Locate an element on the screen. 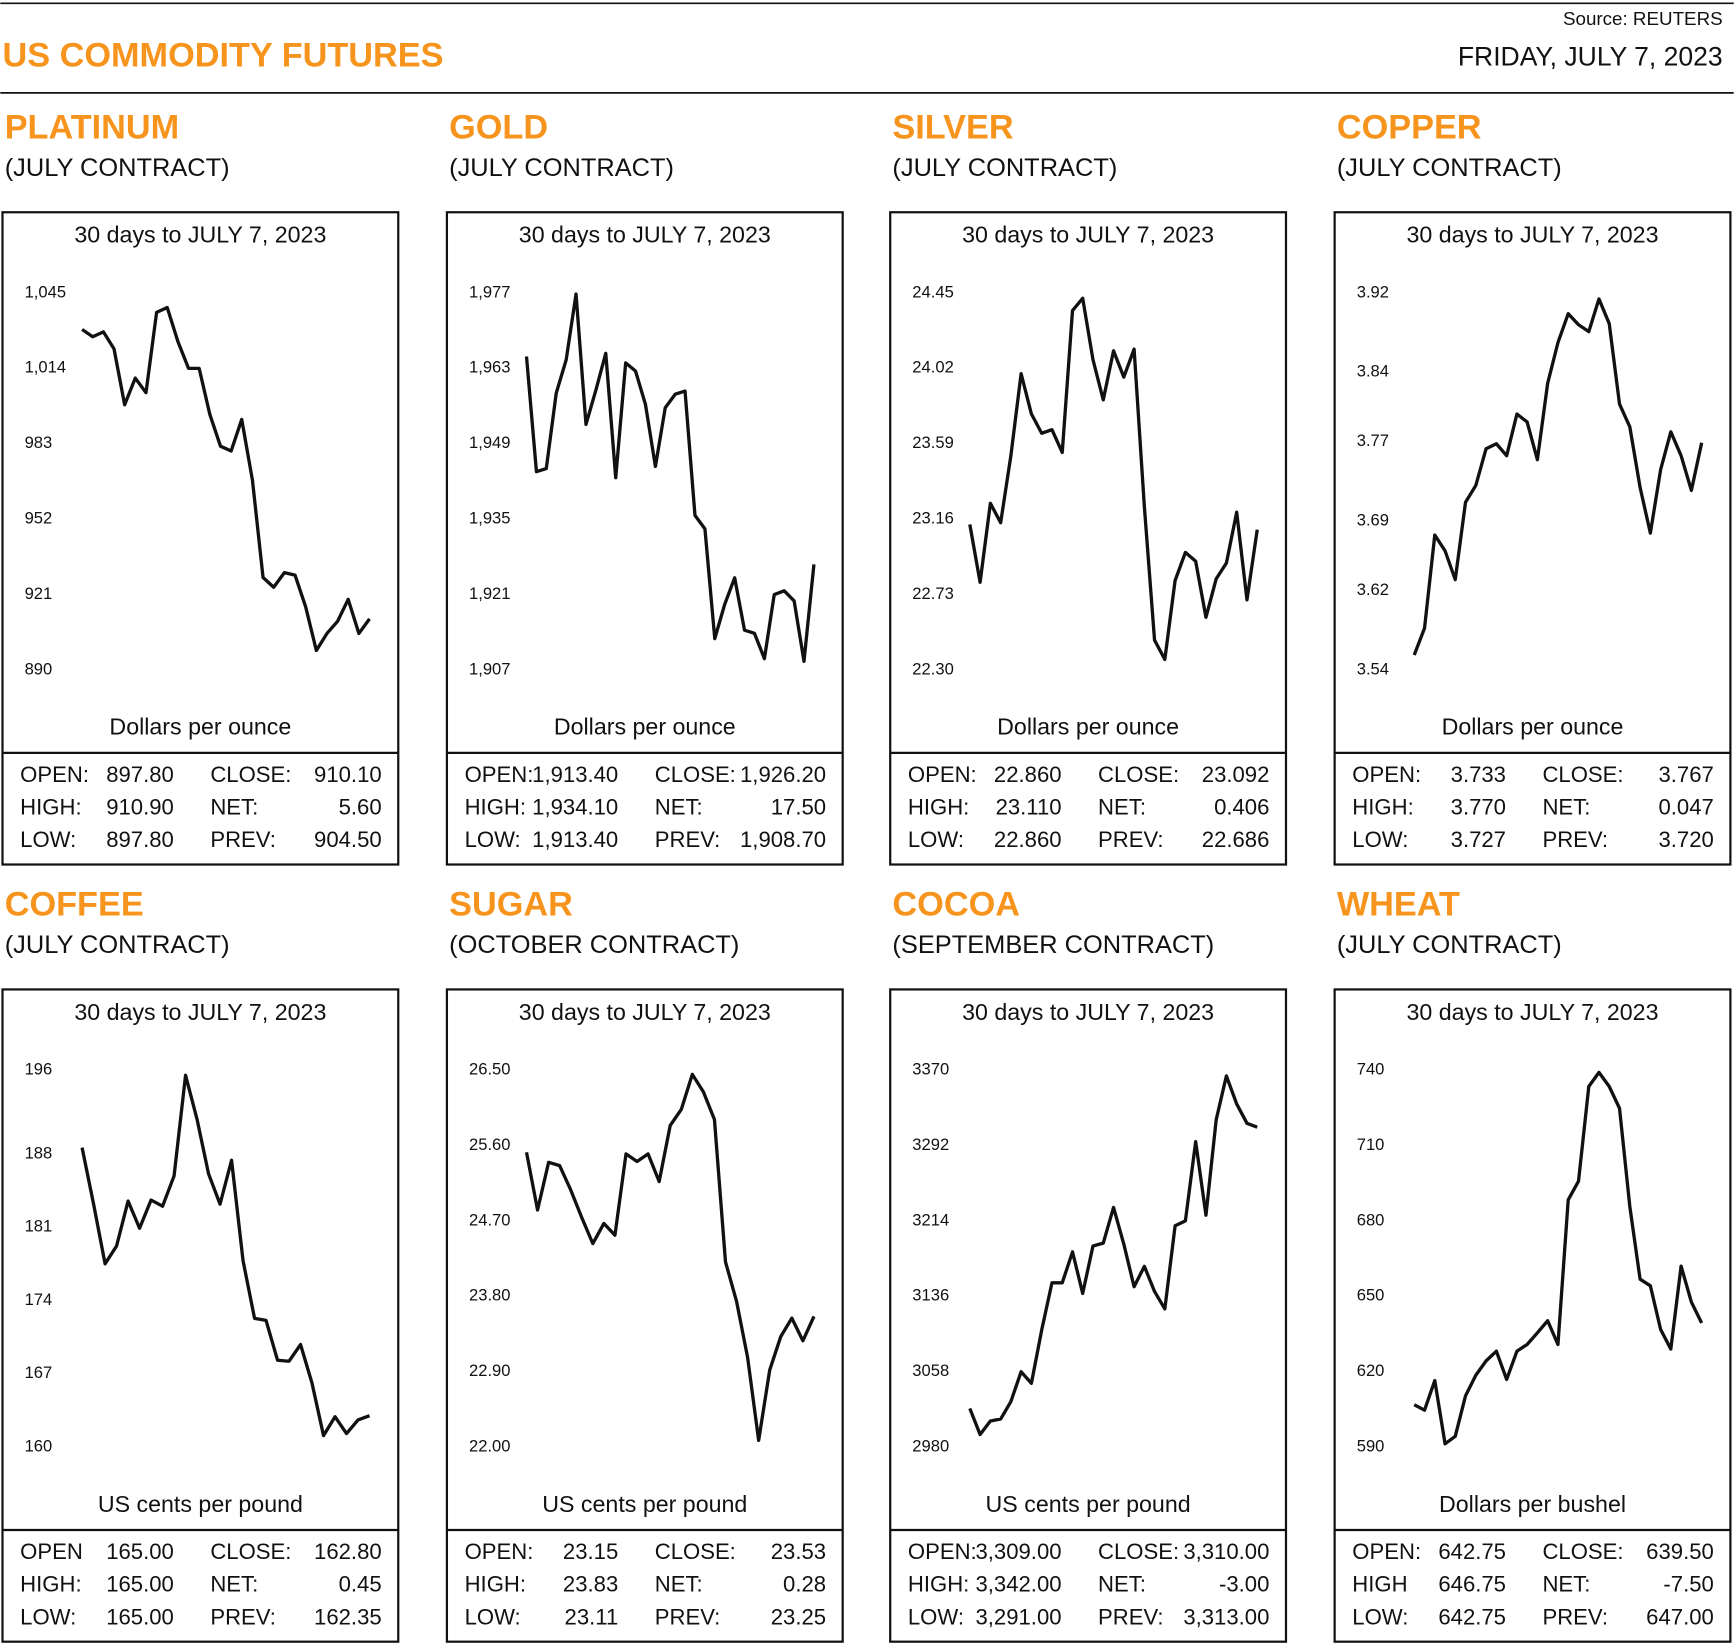 Image resolution: width=1734 pixels, height=1645 pixels. stat-value: 23.092 is located at coordinates (1236, 774).